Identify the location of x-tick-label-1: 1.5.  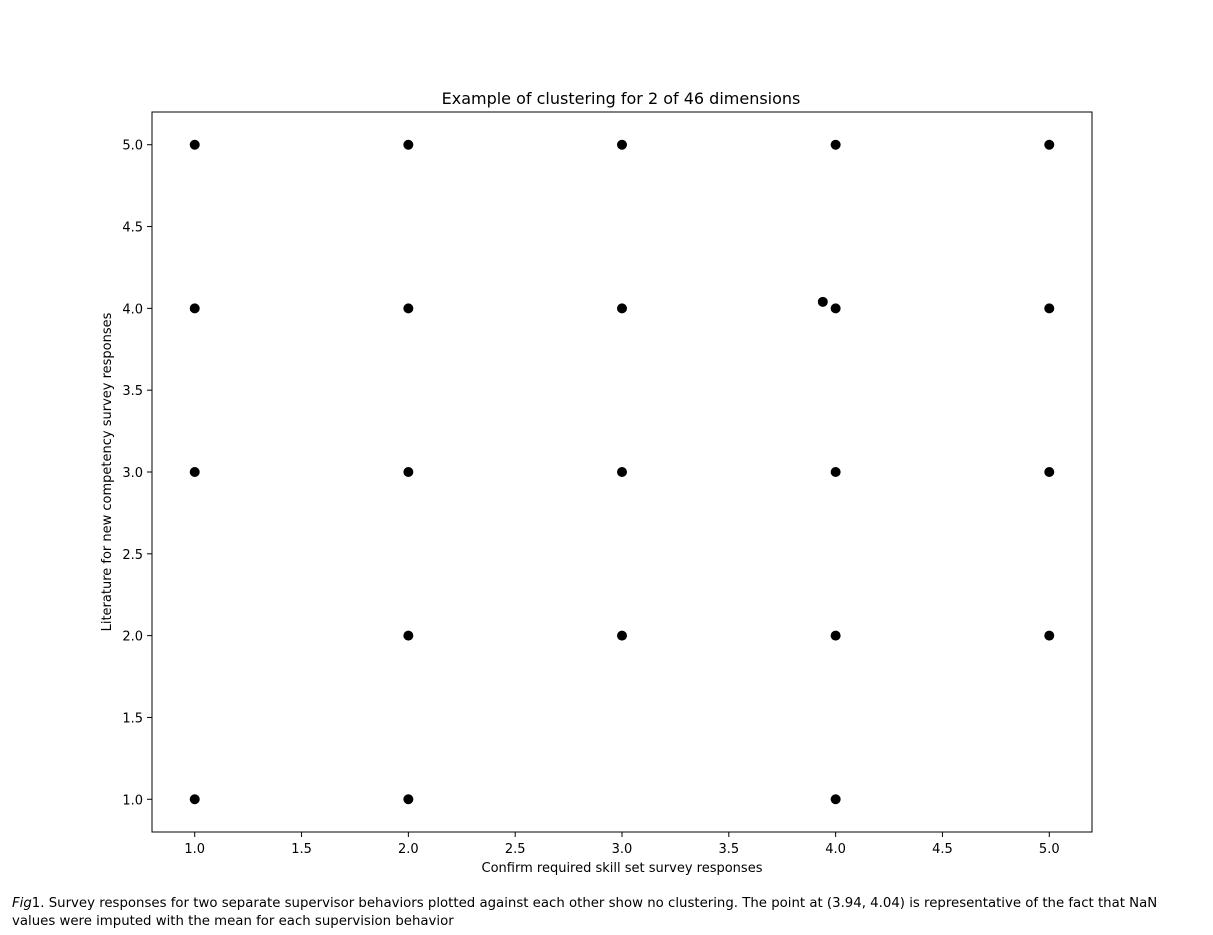
(301, 849).